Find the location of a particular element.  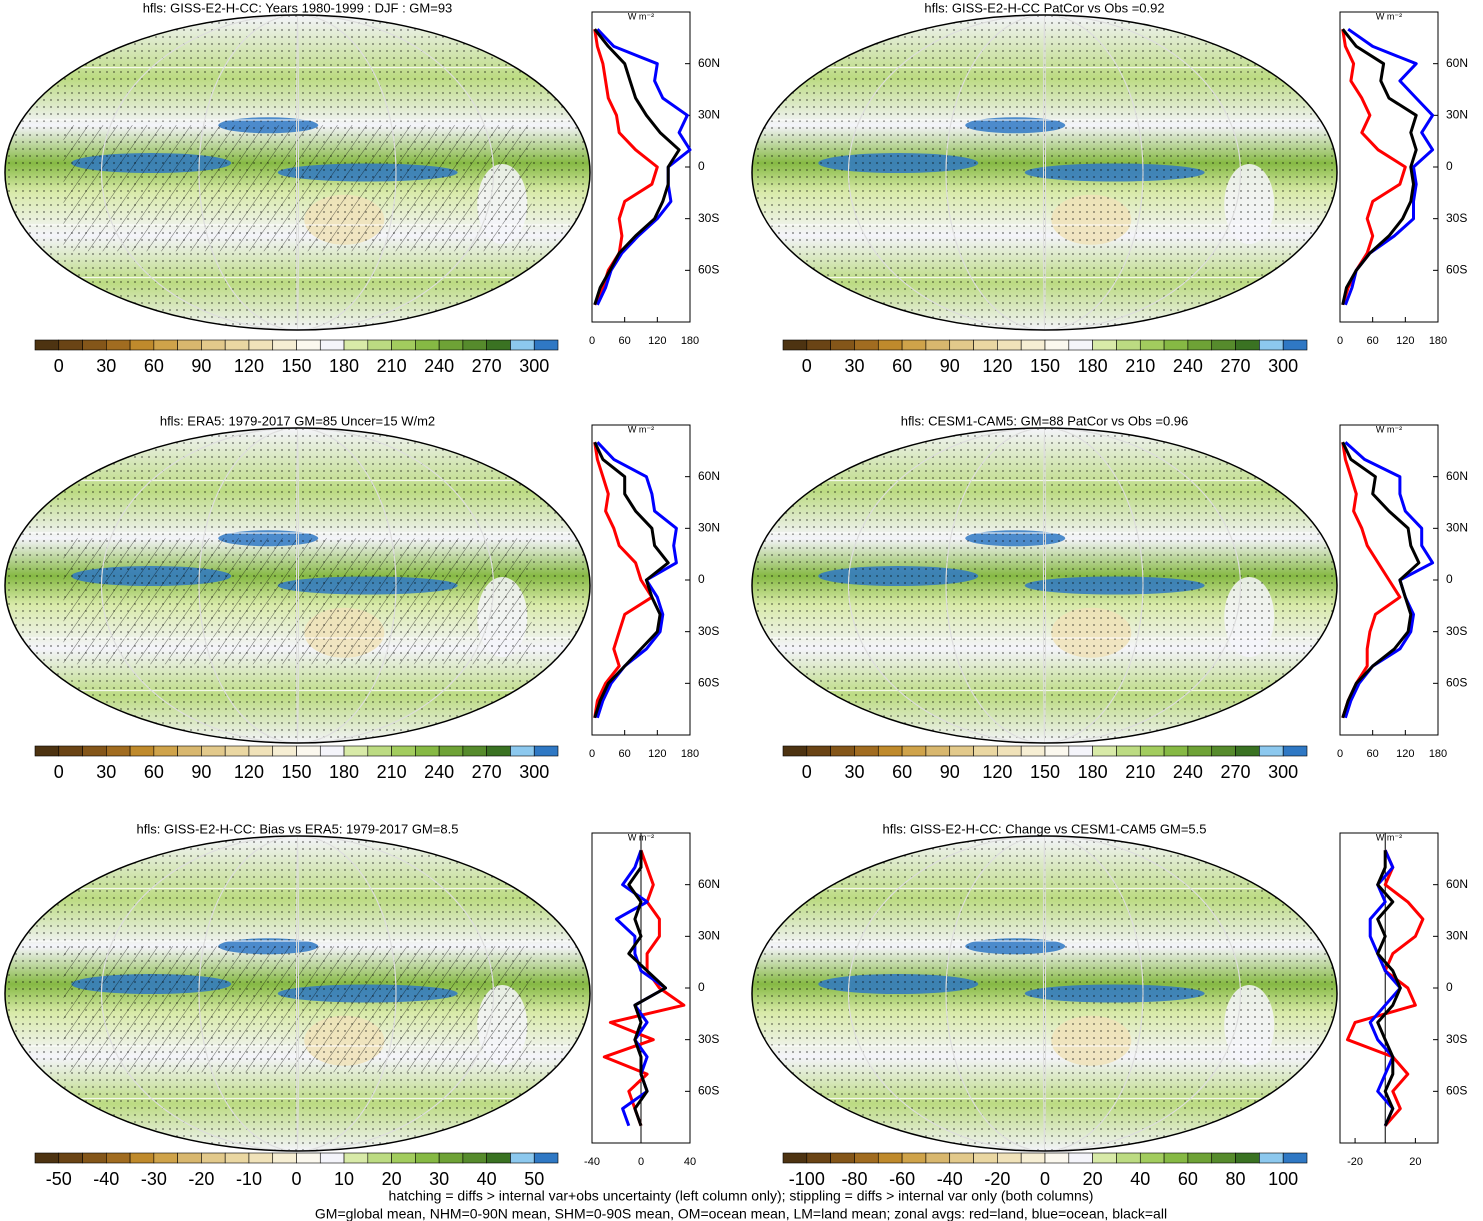

colorbar-label: 210 is located at coordinates (392, 366).